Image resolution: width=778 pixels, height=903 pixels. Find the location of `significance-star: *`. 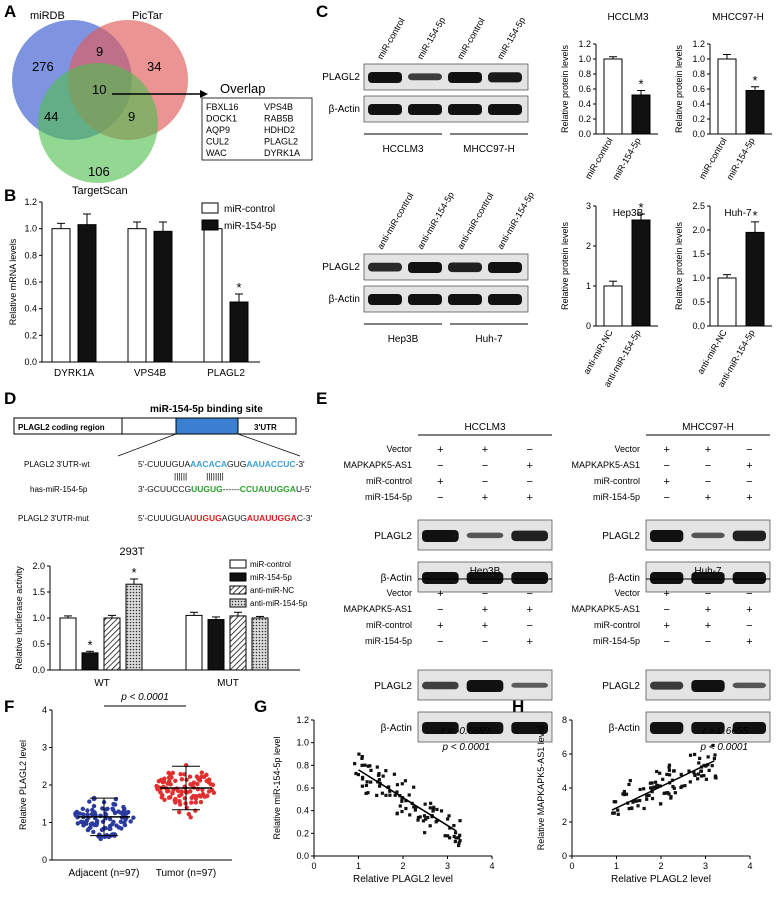

significance-star: * is located at coordinates (754, 215).